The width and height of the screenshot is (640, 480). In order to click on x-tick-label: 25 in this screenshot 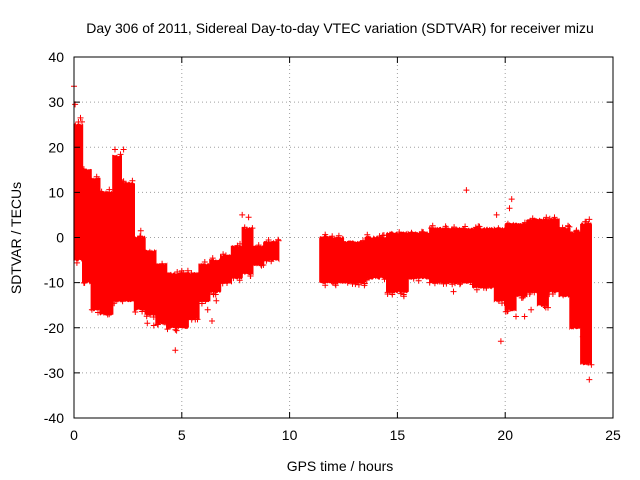, I will do `click(613, 435)`.